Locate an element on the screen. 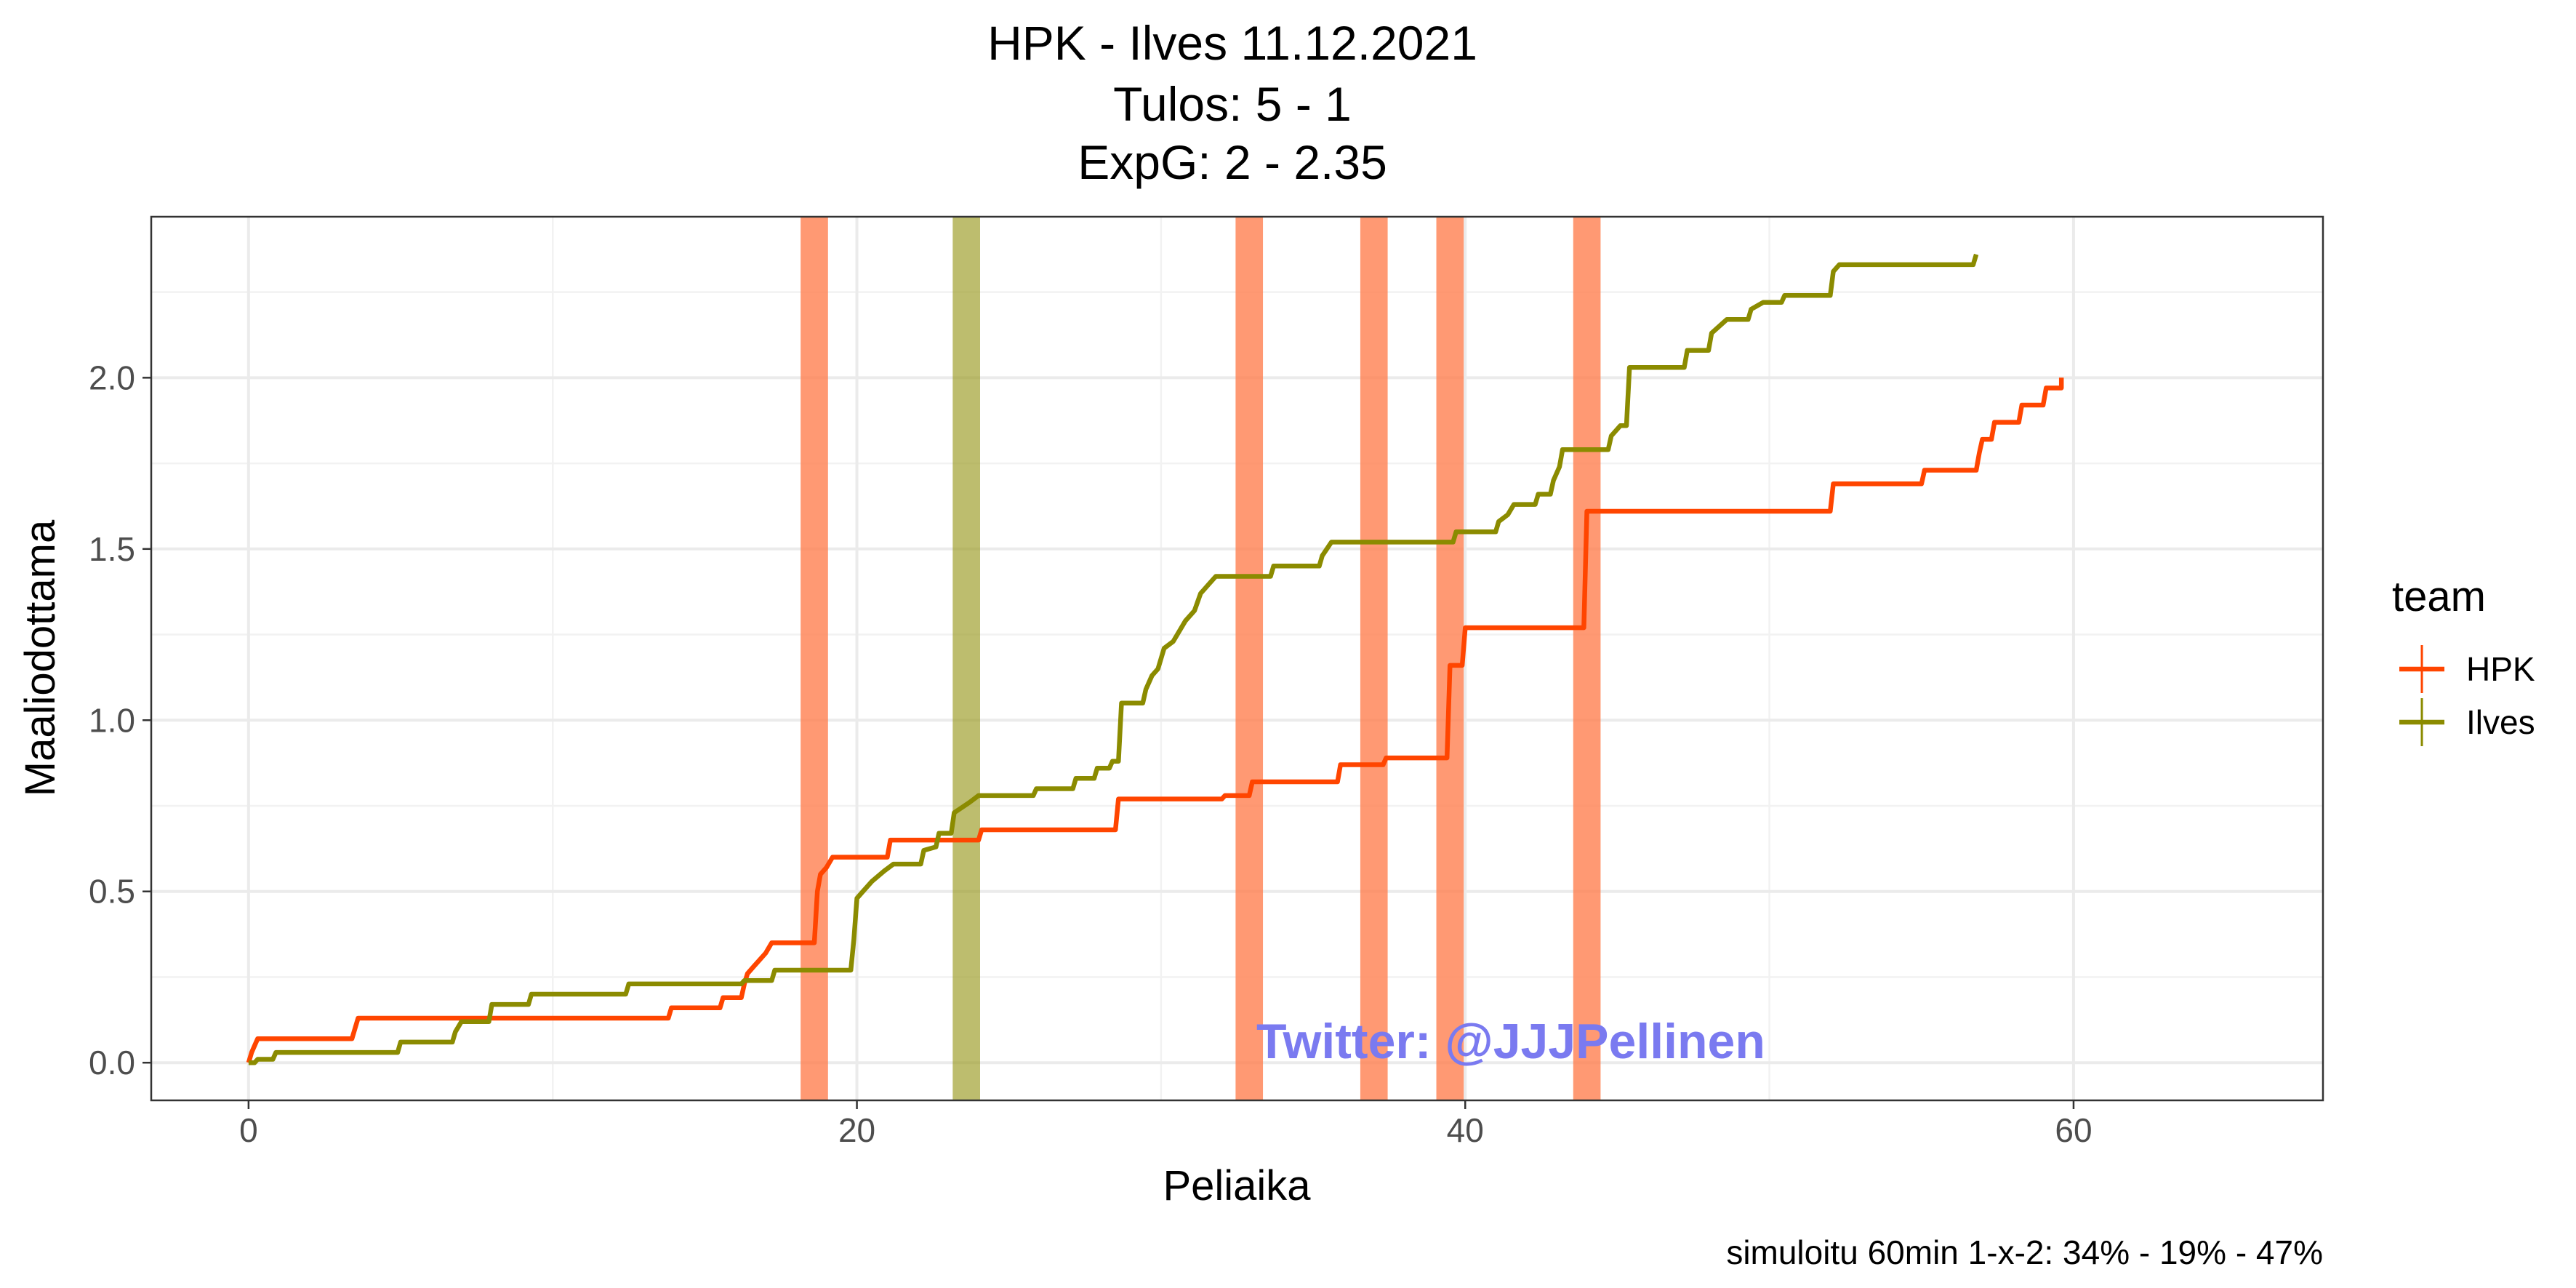  x-tick-label: 40 is located at coordinates (1465, 1130).